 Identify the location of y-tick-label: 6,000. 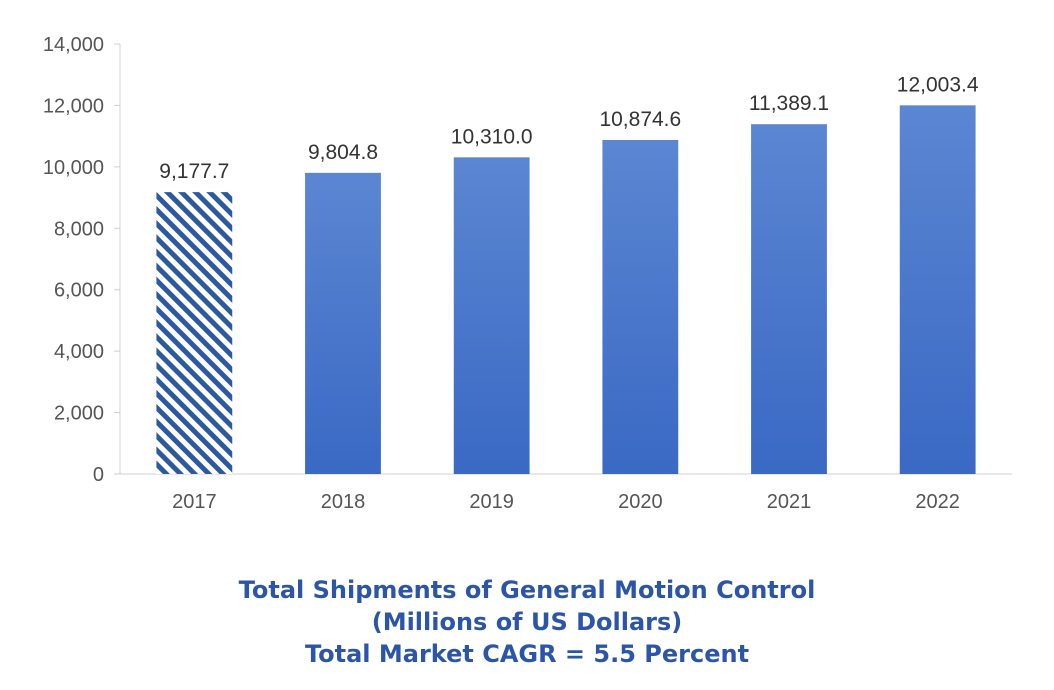
(79, 291).